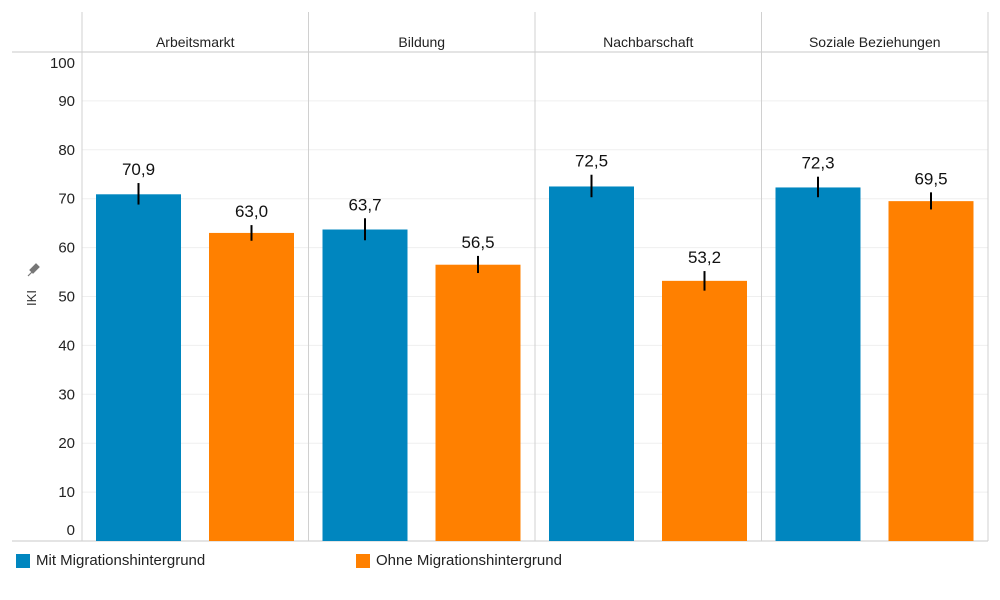 The height and width of the screenshot is (600, 1000). What do you see at coordinates (364, 204) in the screenshot?
I see `data-label: 63,7` at bounding box center [364, 204].